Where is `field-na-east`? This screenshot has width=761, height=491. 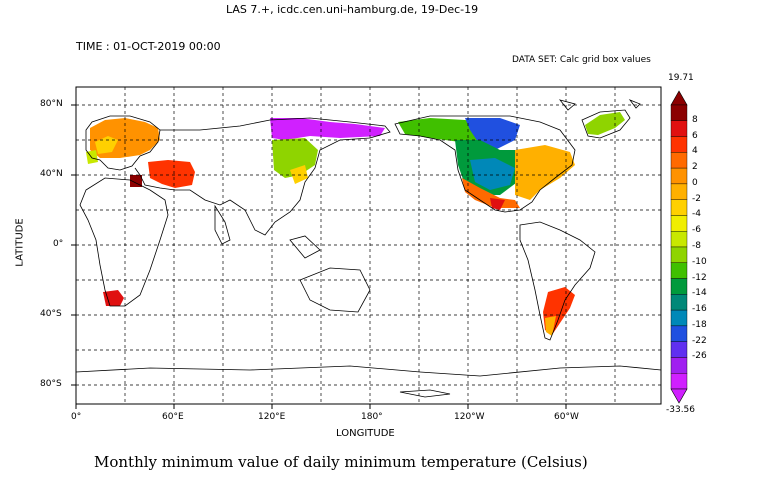 field-na-east is located at coordinates (545, 172).